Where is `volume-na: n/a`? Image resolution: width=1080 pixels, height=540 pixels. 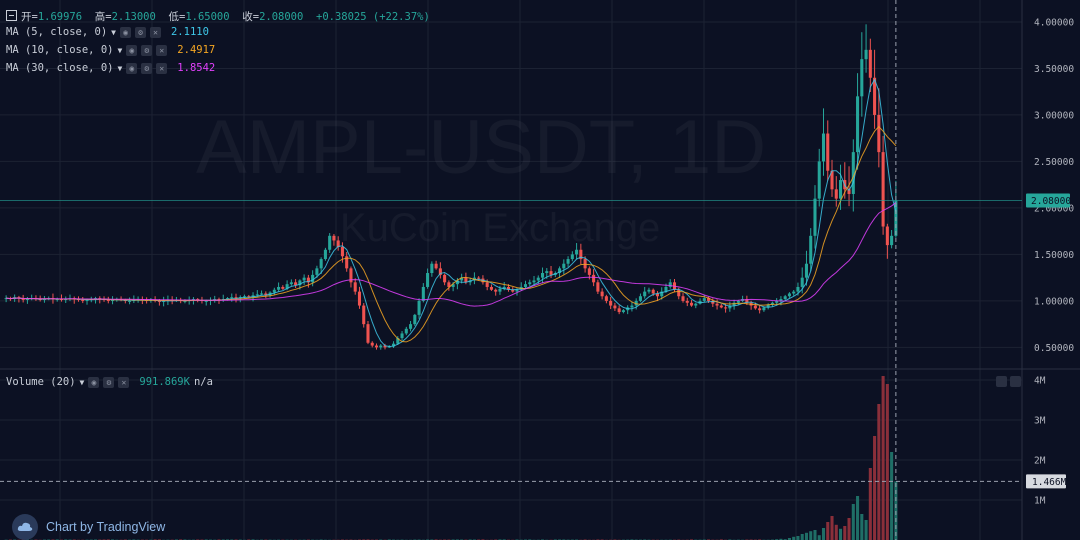
volume-na: n/a is located at coordinates (203, 382).